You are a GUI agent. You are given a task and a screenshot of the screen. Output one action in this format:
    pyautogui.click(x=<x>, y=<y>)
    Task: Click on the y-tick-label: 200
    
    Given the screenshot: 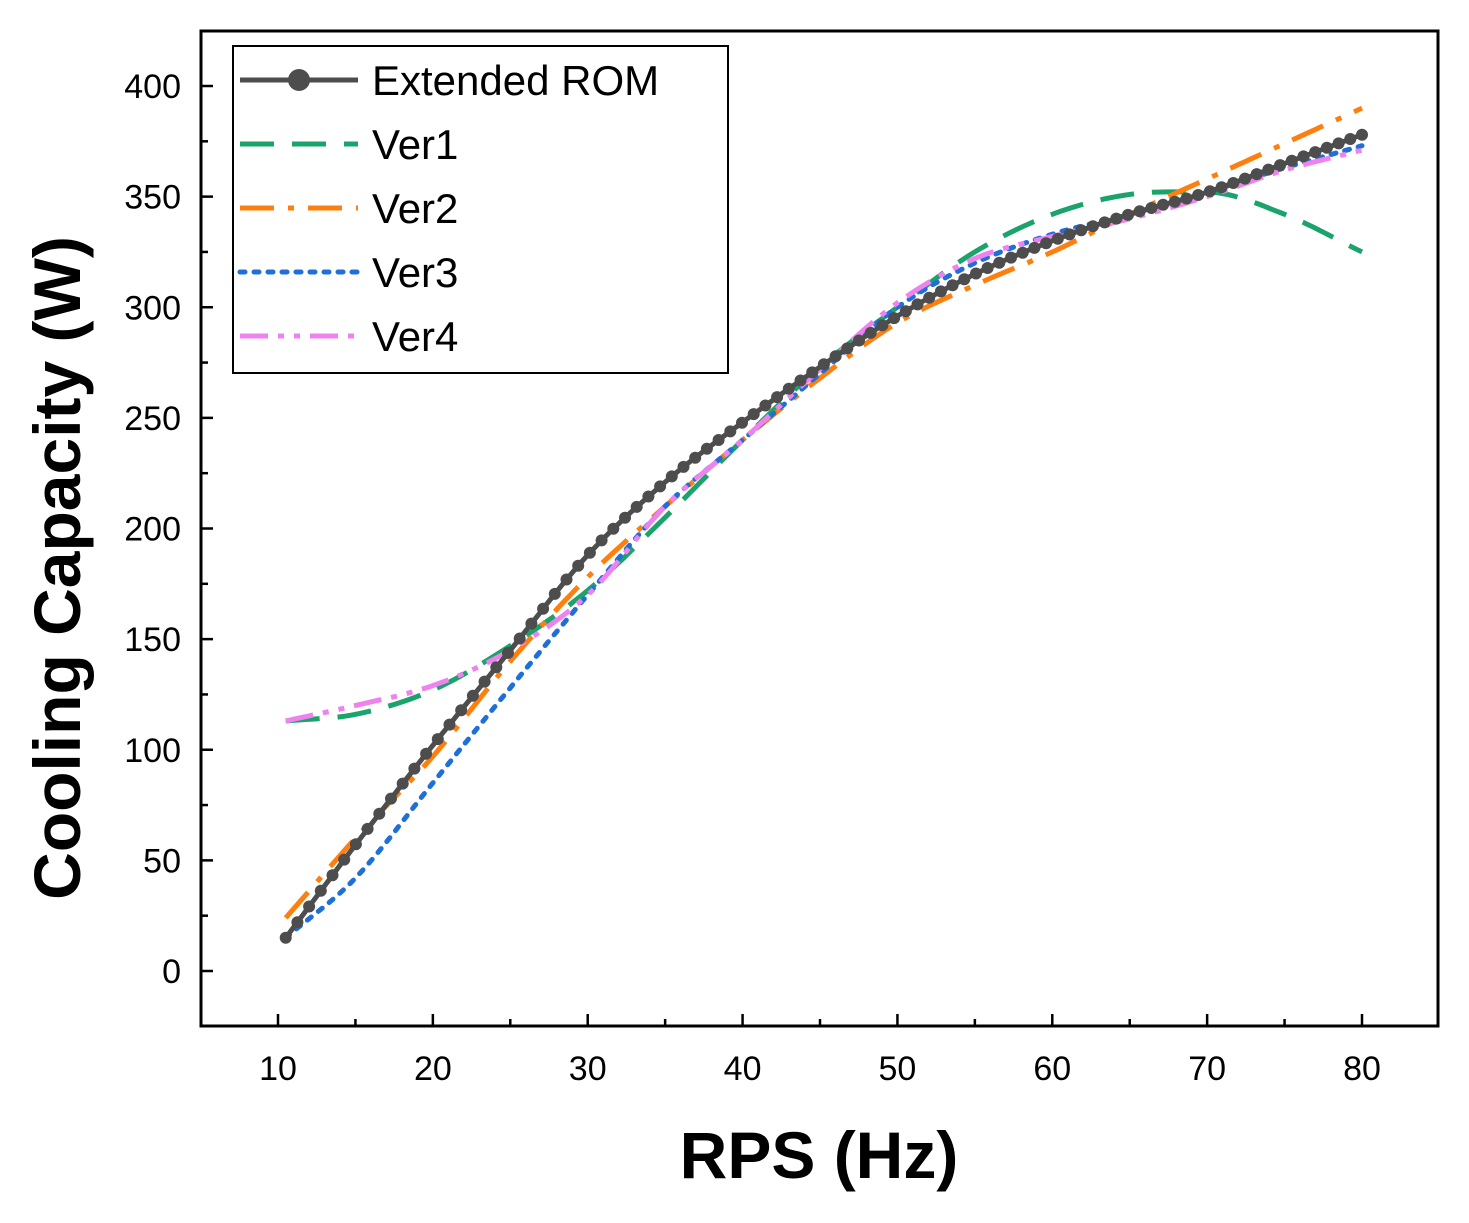 What is the action you would take?
    pyautogui.click(x=152, y=530)
    